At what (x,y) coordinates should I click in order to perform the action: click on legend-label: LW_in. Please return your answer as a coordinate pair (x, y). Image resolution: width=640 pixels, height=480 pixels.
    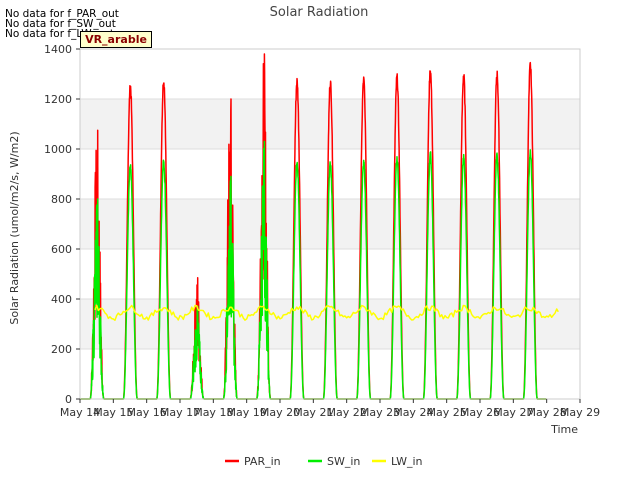
    Looking at the image, I should click on (407, 461).